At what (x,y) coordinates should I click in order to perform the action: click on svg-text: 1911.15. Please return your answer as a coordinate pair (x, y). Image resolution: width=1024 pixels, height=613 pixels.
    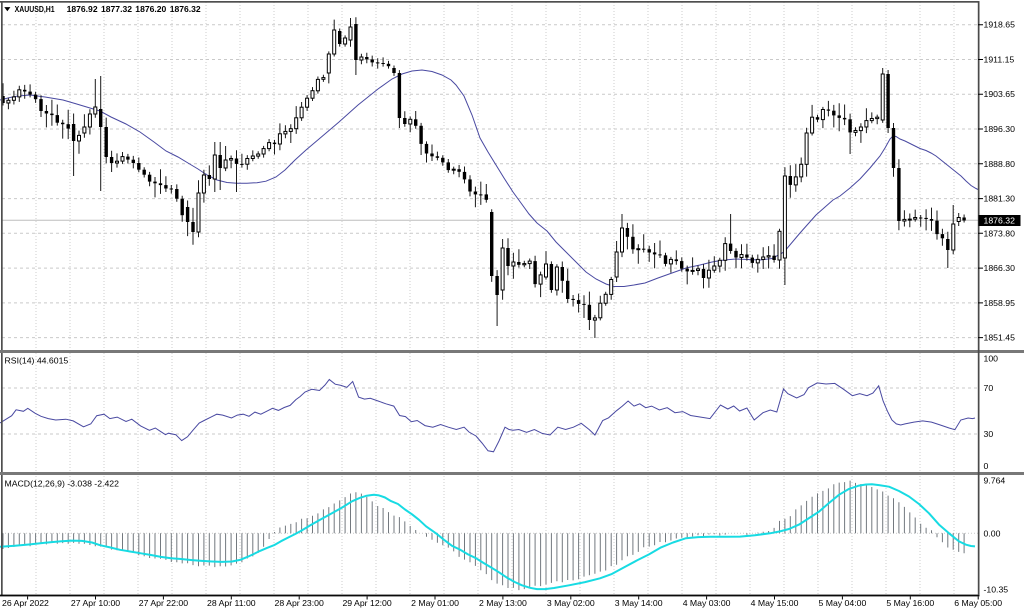
    Looking at the image, I should click on (999, 60).